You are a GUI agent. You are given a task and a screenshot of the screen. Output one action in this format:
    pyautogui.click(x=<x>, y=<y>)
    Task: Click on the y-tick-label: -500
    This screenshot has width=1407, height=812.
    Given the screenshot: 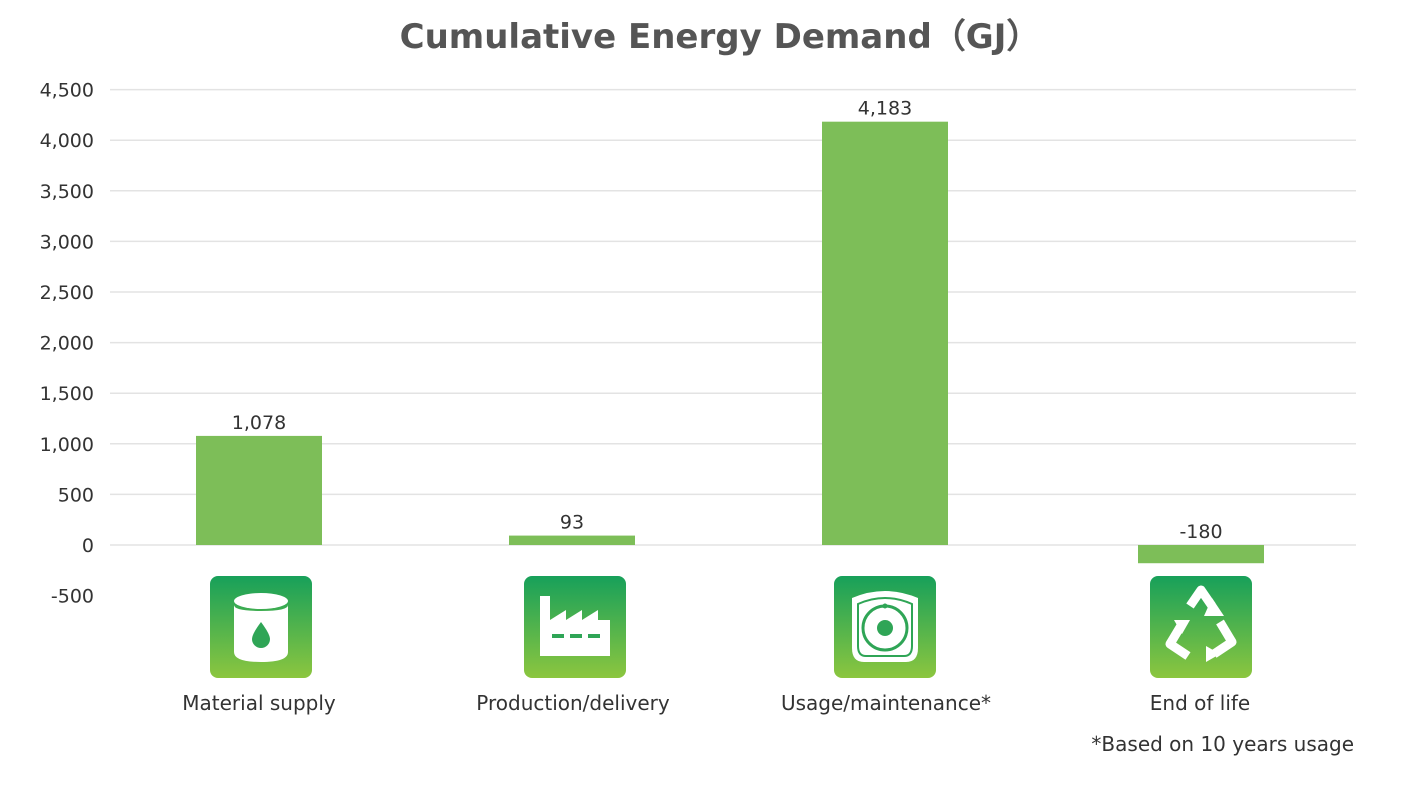 What is the action you would take?
    pyautogui.click(x=72, y=597)
    